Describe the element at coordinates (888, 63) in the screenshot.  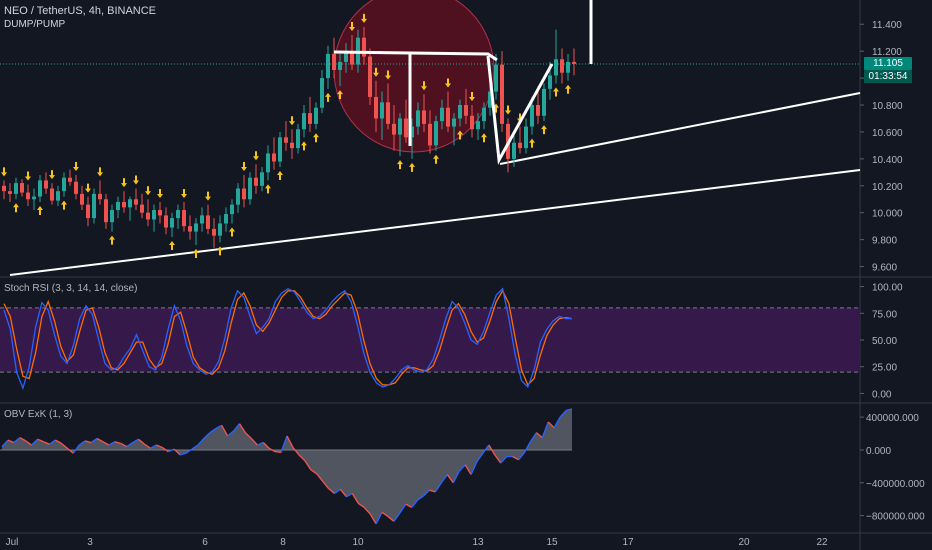
I see `last-price-badge: 11.105` at that location.